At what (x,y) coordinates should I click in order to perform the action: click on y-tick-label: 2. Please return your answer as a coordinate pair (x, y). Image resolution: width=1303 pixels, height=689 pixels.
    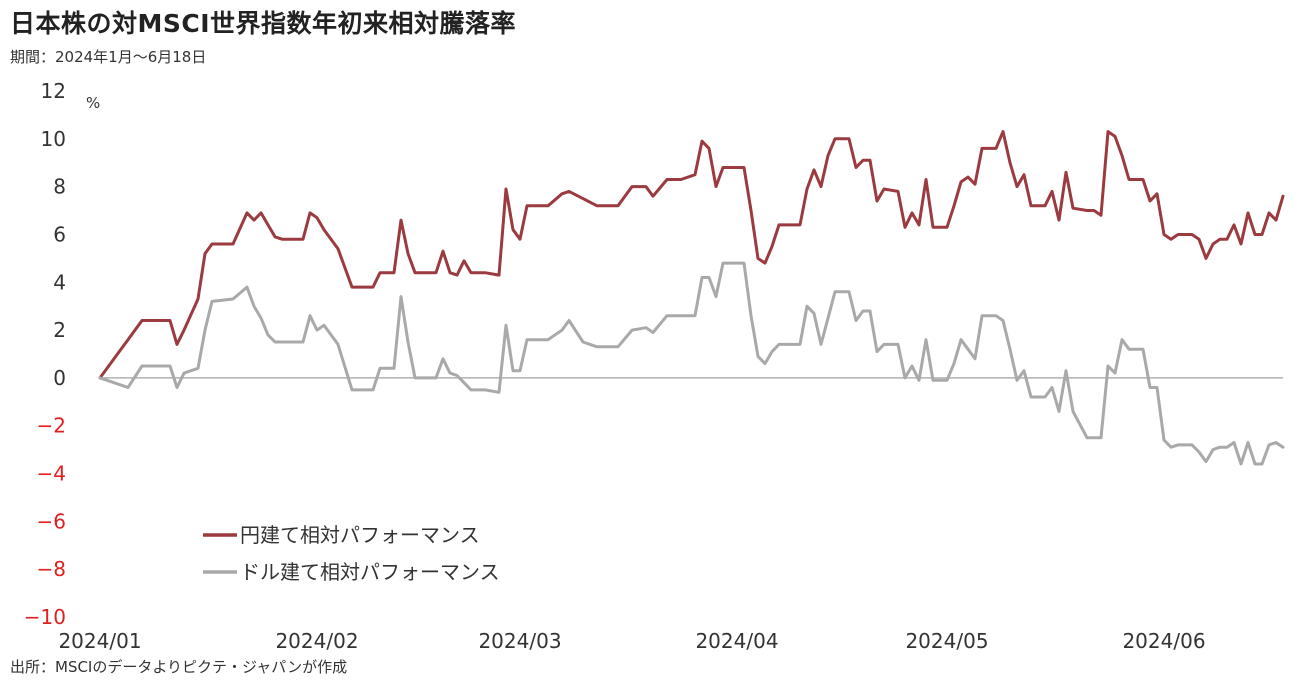
    Looking at the image, I should click on (59, 330).